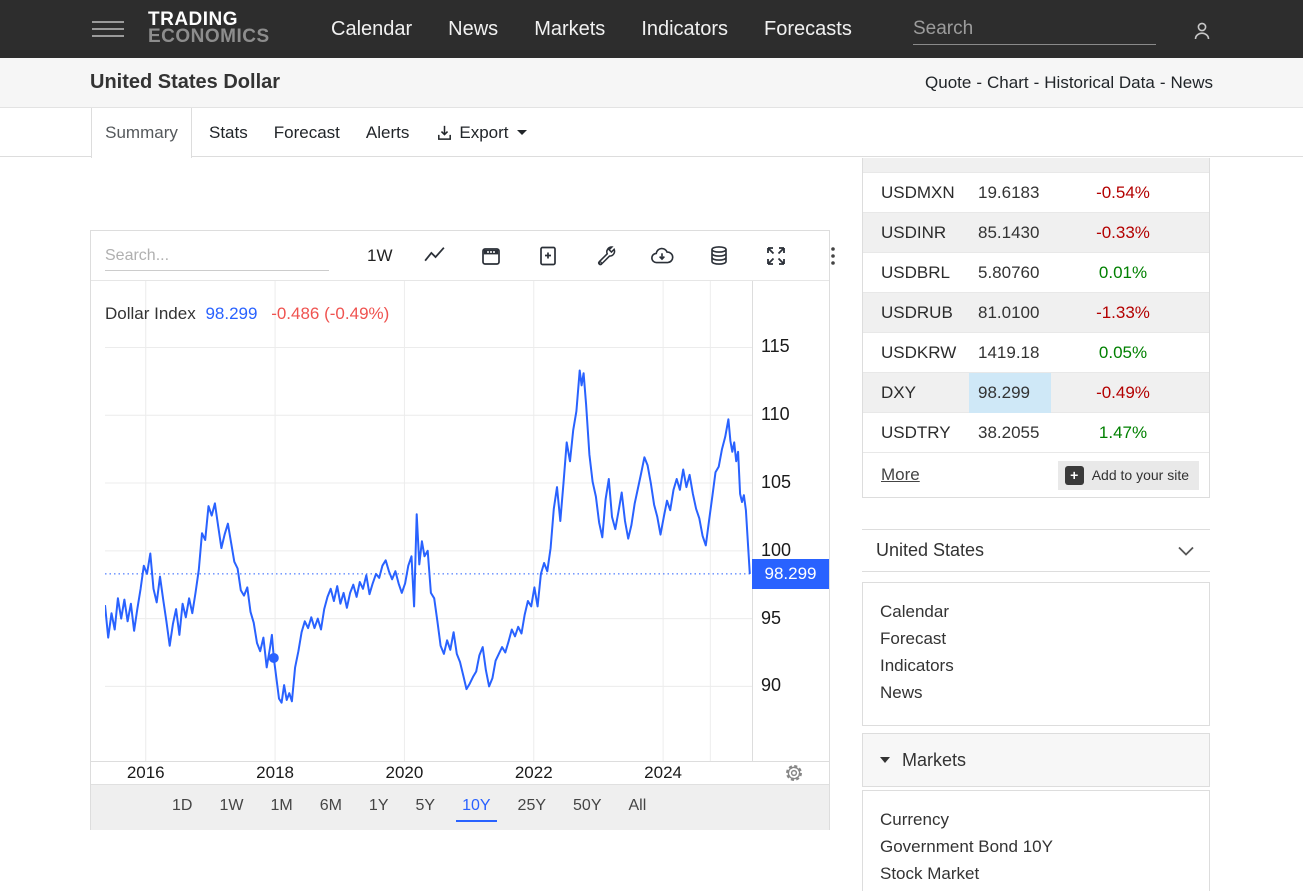 The width and height of the screenshot is (1303, 891). Describe the element at coordinates (209, 36) in the screenshot. I see `brand-line2: ECONOMICS` at that location.